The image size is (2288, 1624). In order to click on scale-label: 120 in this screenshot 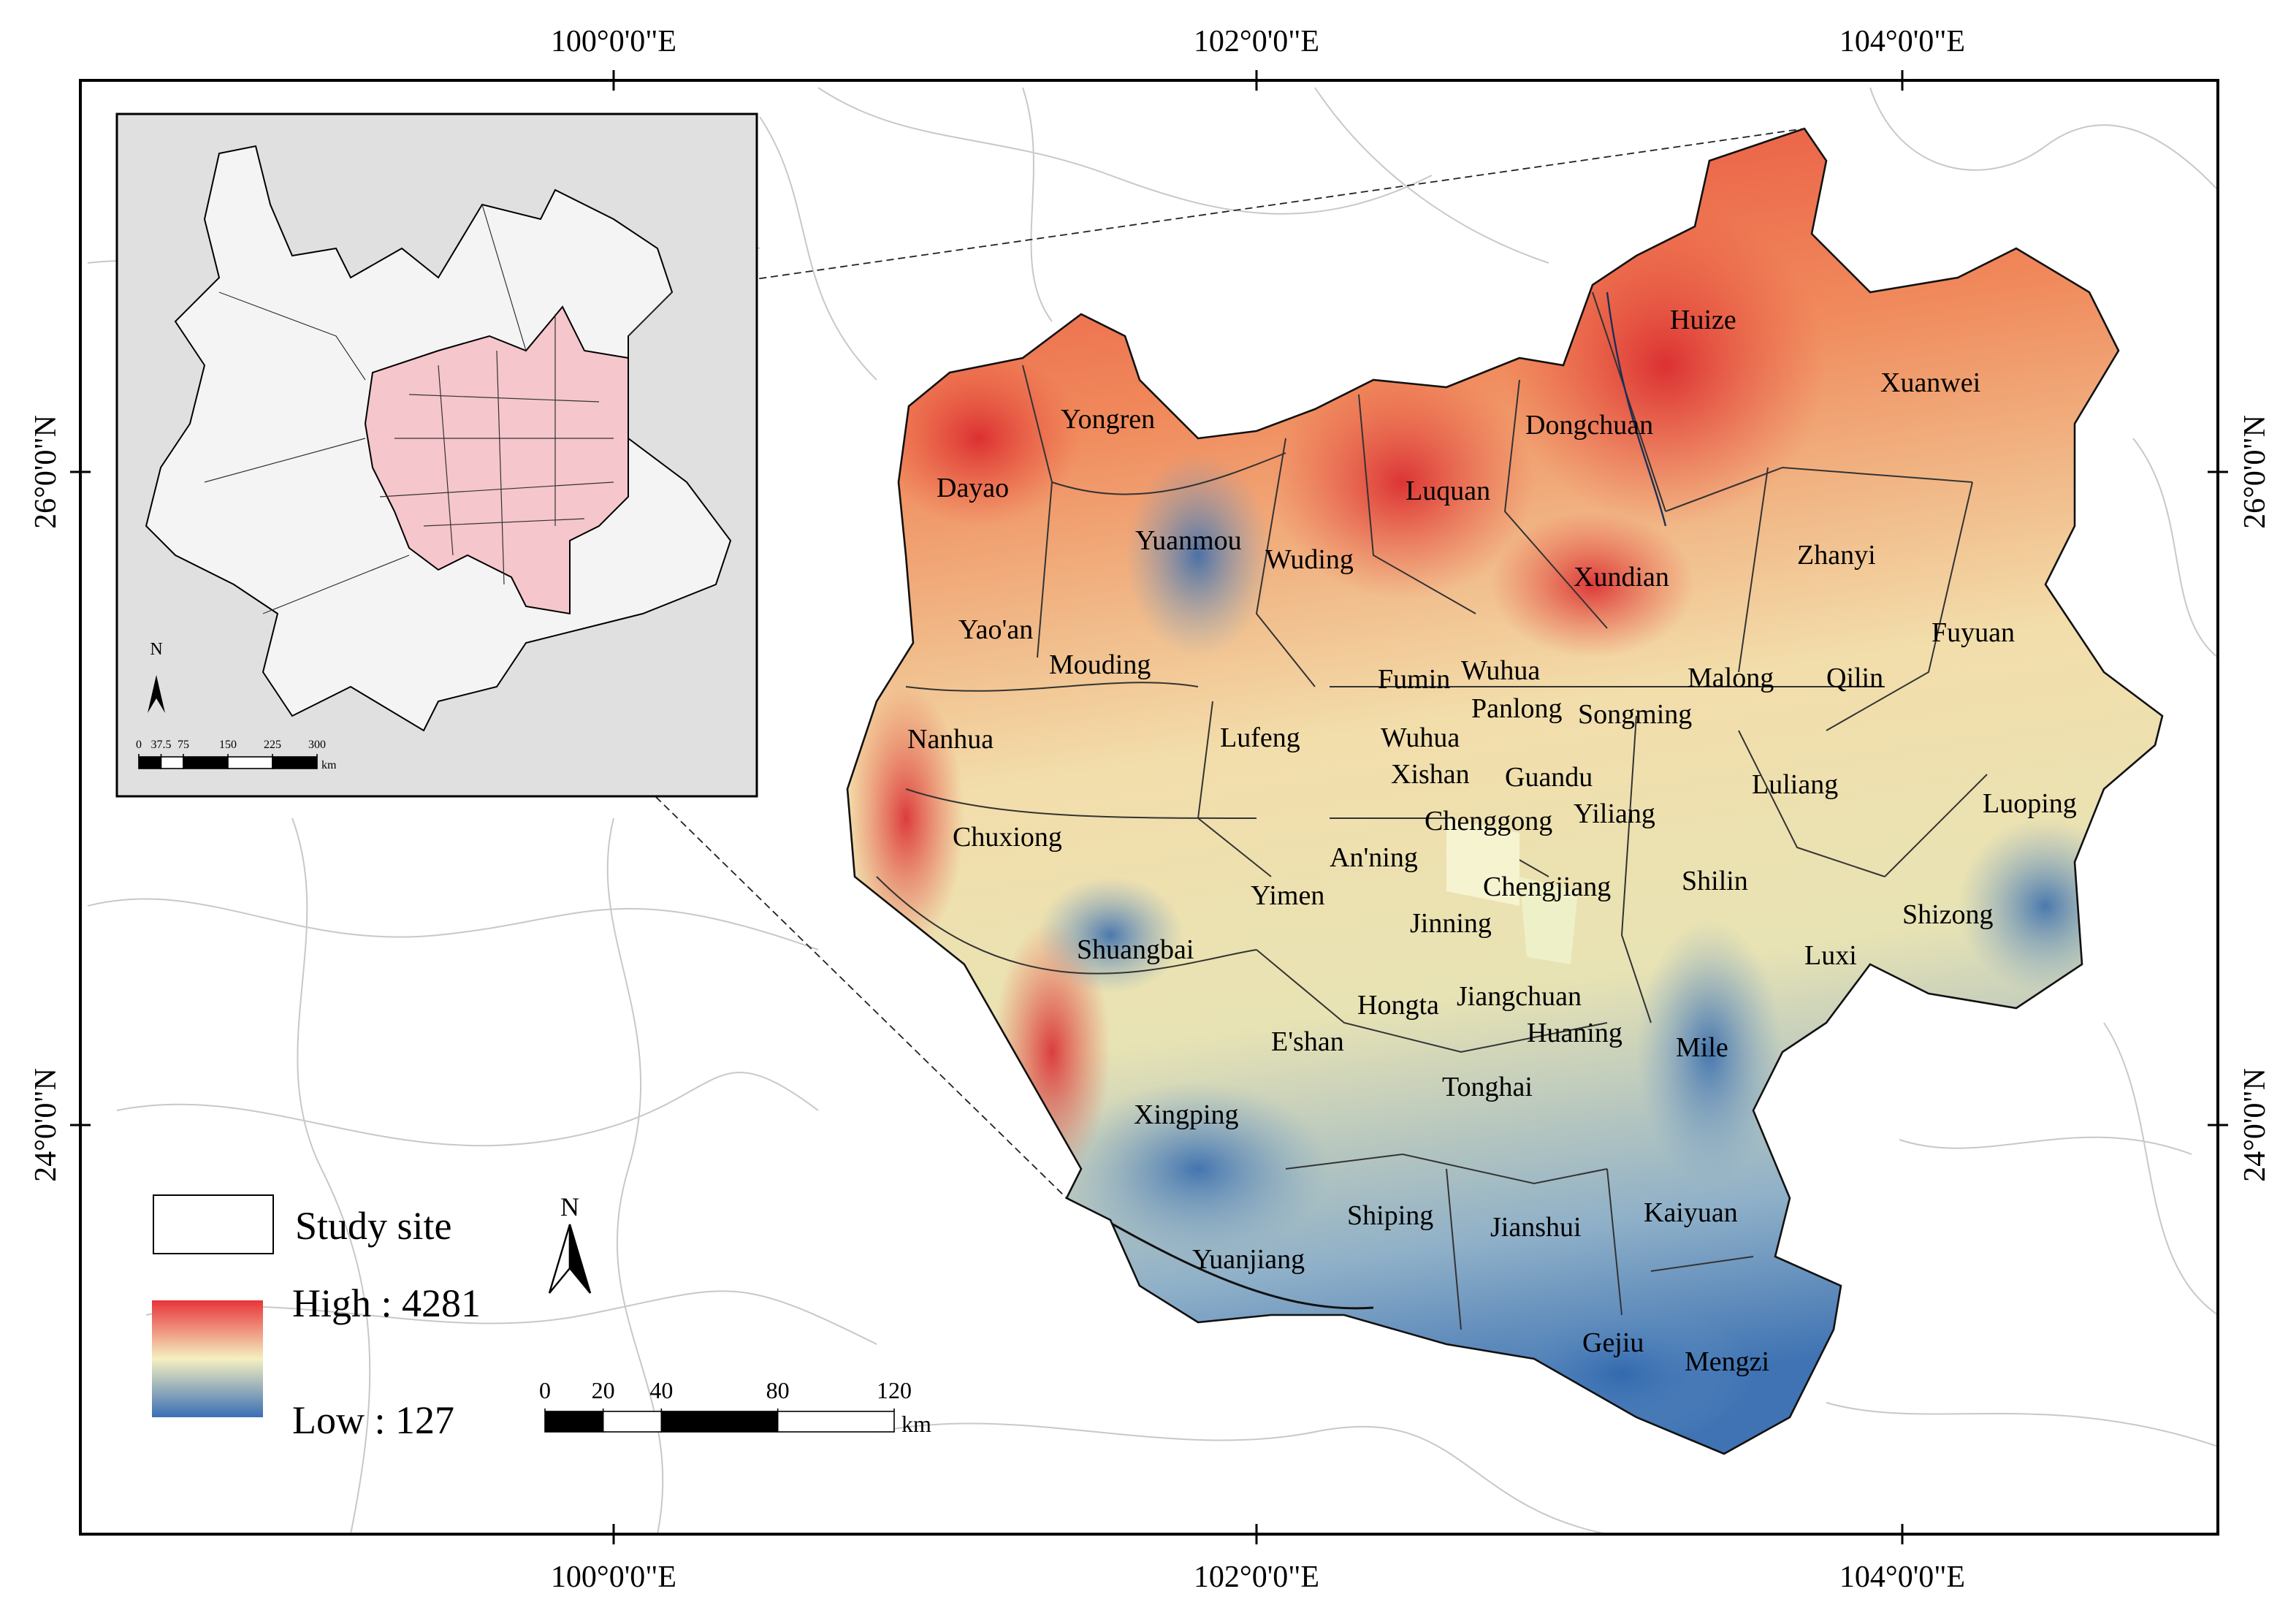, I will do `click(895, 1390)`.